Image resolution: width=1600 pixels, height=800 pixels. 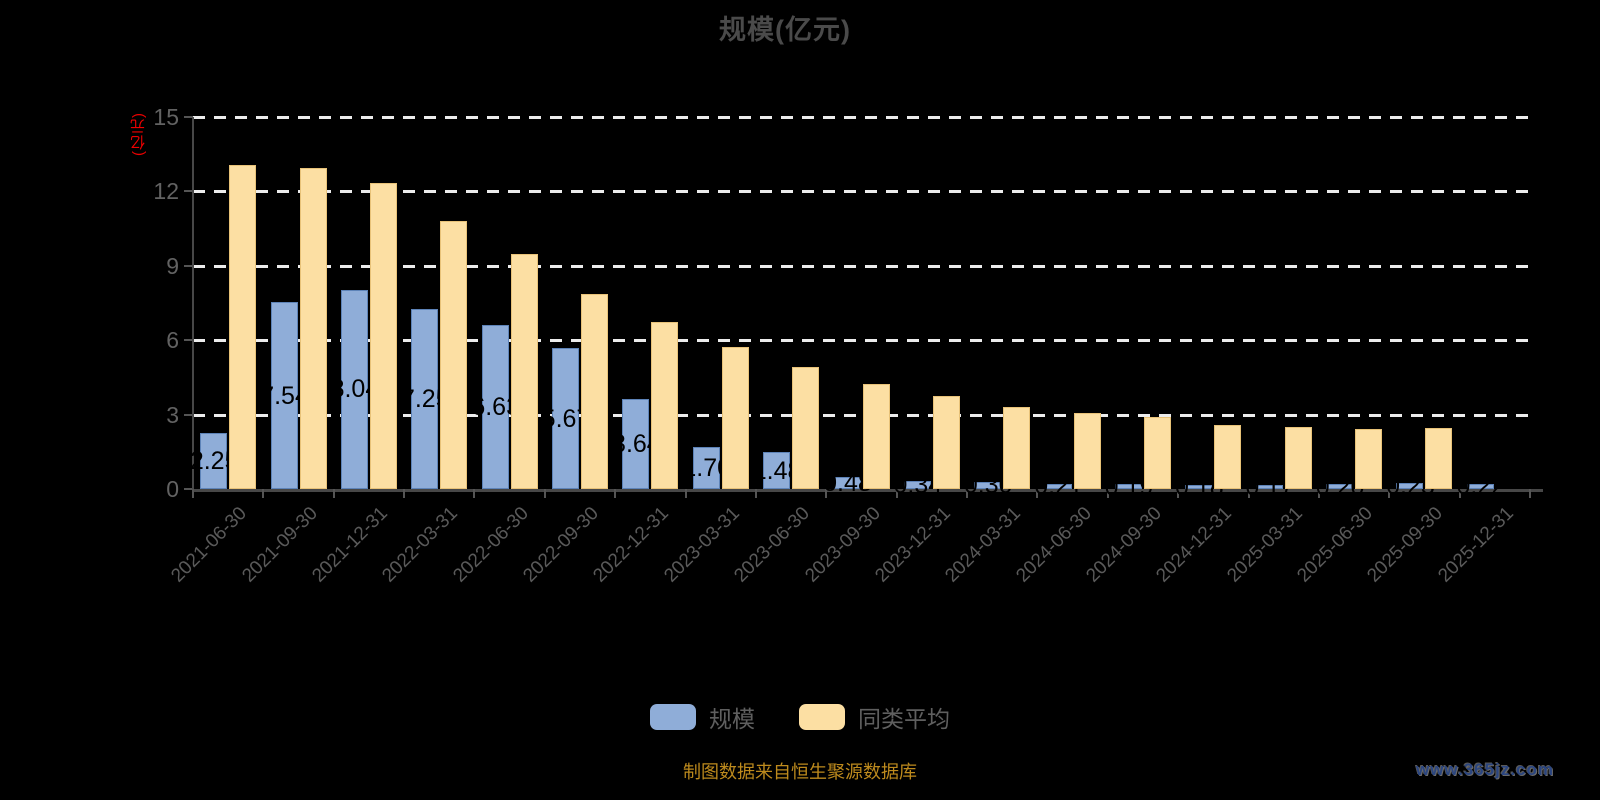 What do you see at coordinates (1194, 545) in the screenshot?
I see `x-axis-tick-label: 2024-12-31` at bounding box center [1194, 545].